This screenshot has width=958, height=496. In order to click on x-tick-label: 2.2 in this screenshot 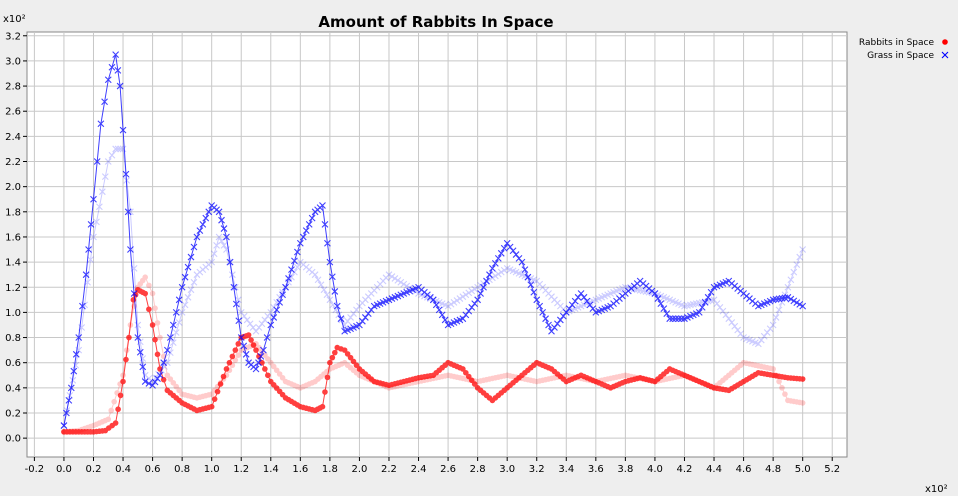, I will do `click(389, 469)`.